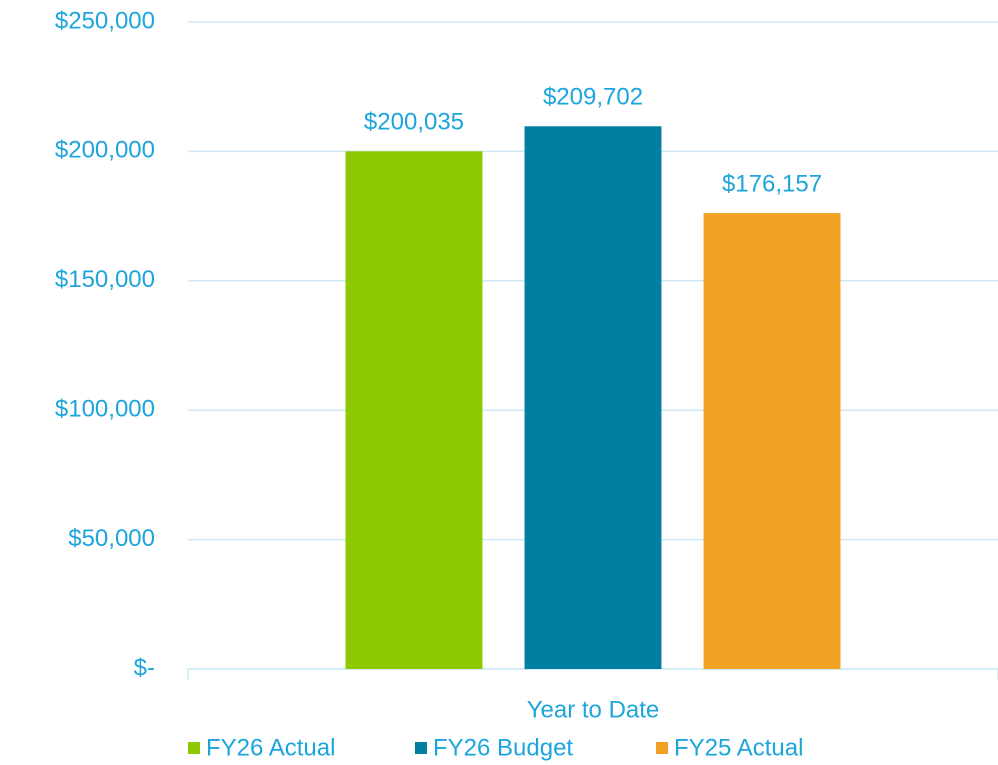  I want to click on value-label: $176,157, so click(772, 183).